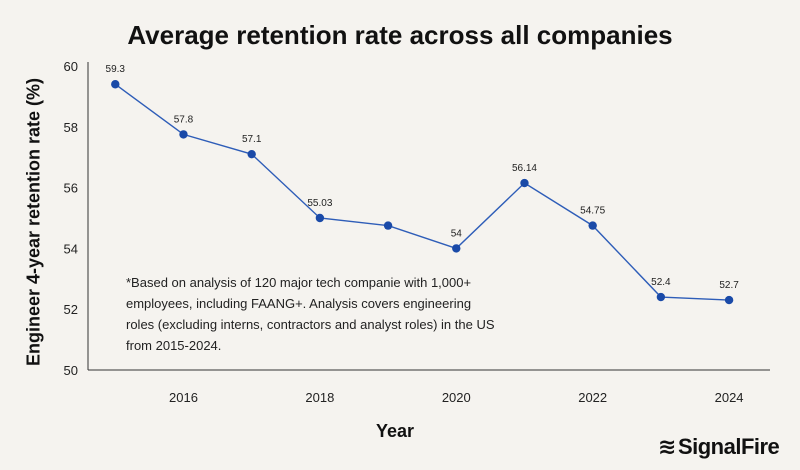 The height and width of the screenshot is (470, 800). I want to click on x-tick-label: 2016, so click(183, 397).